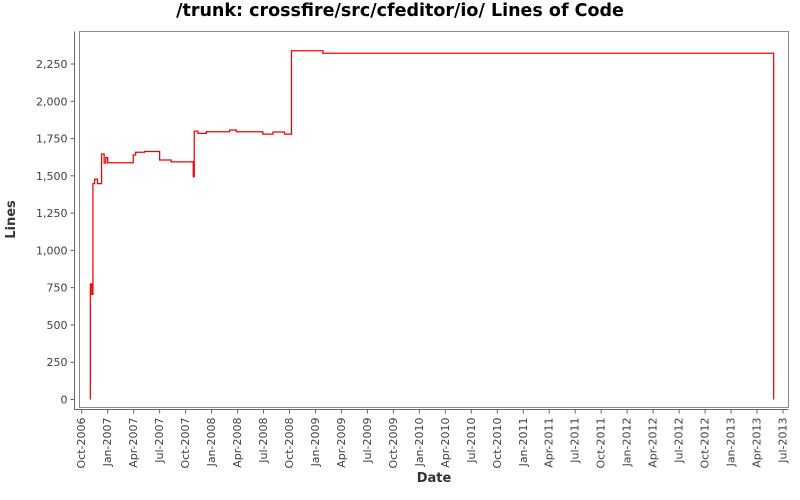 The height and width of the screenshot is (500, 800). Describe the element at coordinates (52, 250) in the screenshot. I see `y-tick-label: 1,000` at that location.